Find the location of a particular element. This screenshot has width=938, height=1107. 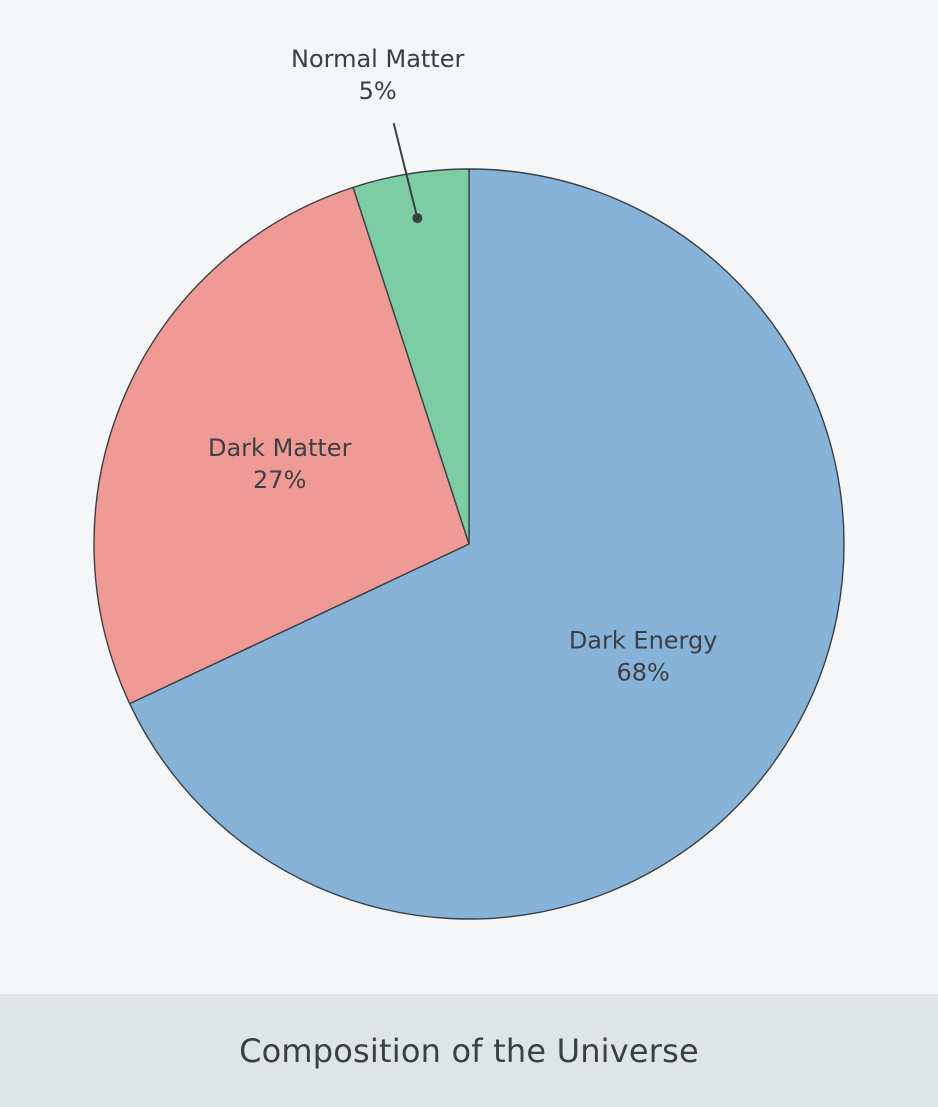

chart-caption: Composition of the Universe is located at coordinates (469, 1050).